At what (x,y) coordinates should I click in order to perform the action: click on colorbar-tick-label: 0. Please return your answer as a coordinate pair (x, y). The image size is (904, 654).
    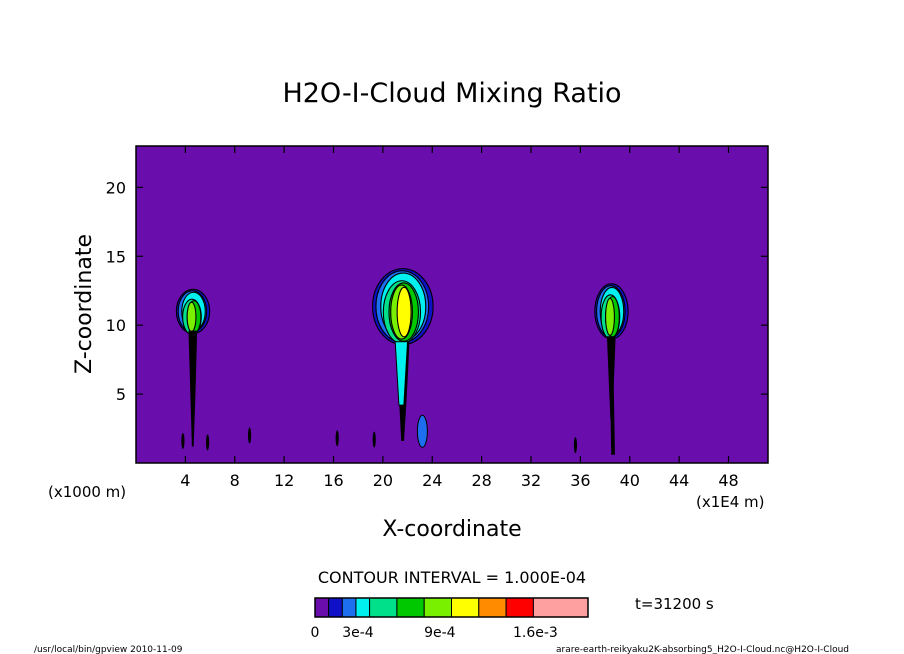
    Looking at the image, I should click on (315, 633).